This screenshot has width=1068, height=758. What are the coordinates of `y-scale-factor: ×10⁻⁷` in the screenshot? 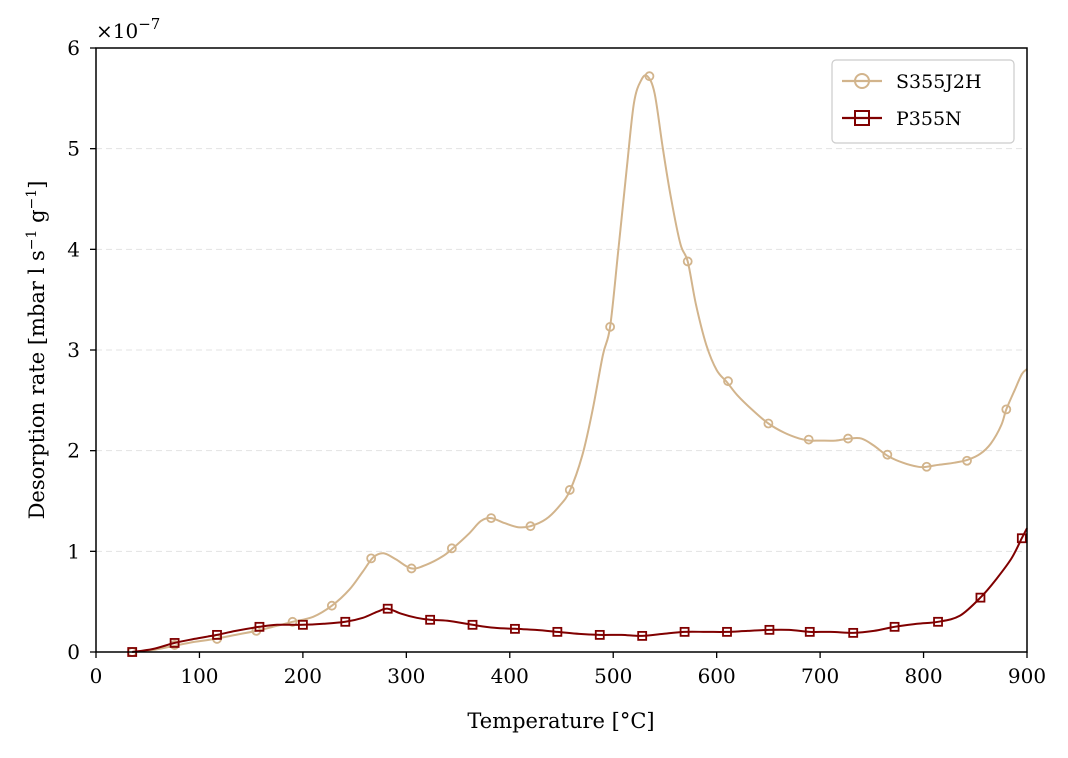 It's located at (128, 29).